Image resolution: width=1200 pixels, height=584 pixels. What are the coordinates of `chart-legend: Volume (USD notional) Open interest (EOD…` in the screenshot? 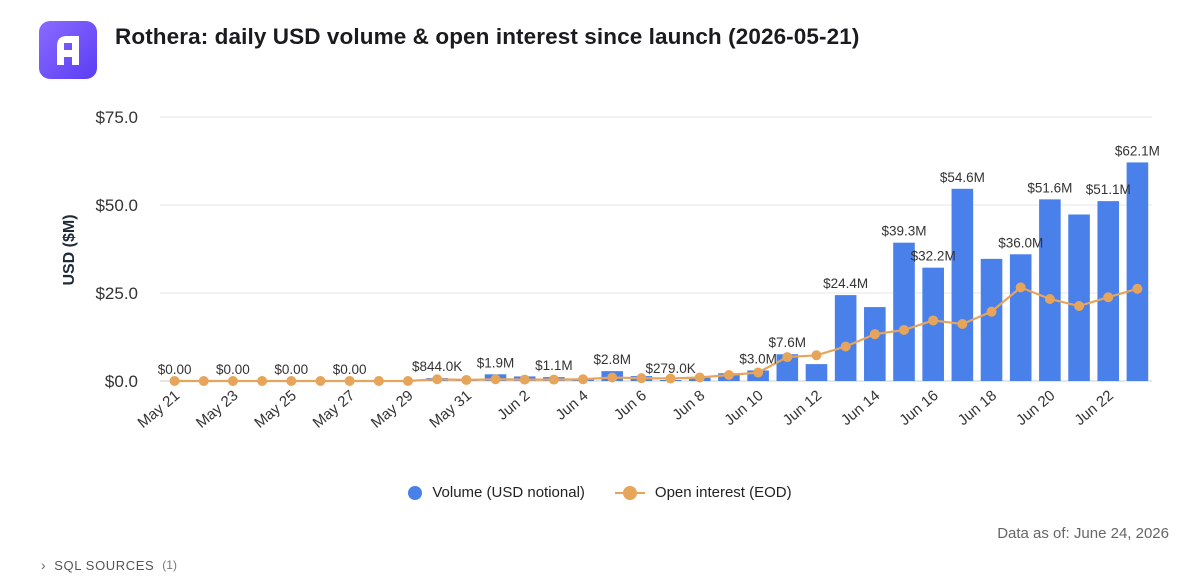 It's located at (600, 492).